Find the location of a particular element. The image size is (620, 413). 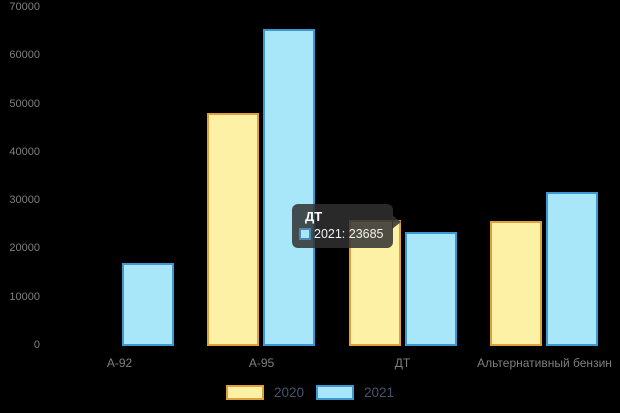

bar-А-92-2021 is located at coordinates (148, 304).